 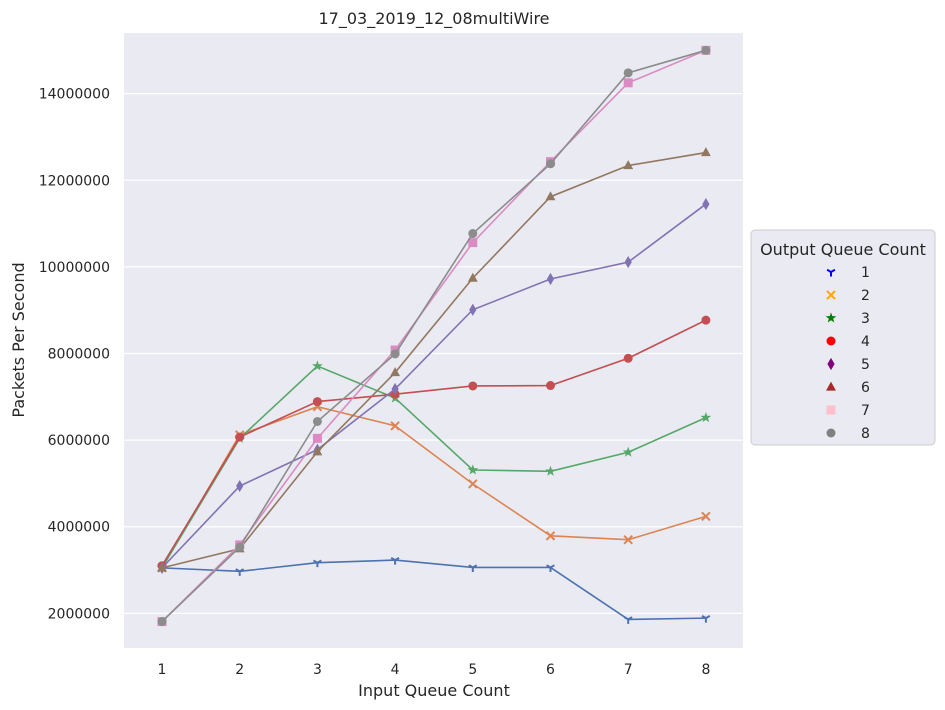 I want to click on legend-label: 1, so click(x=865, y=273).